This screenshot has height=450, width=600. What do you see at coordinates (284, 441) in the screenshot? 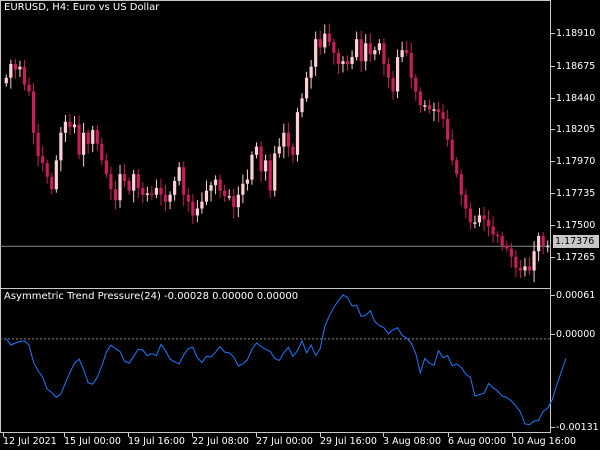
I see `time-tick-label: 27 Jul 00:00` at bounding box center [284, 441].